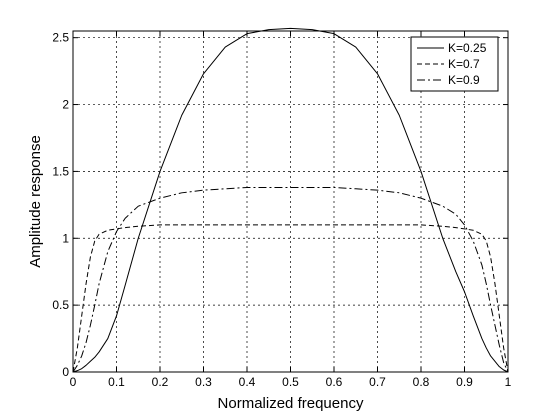 The image size is (560, 420). What do you see at coordinates (421, 382) in the screenshot?
I see `x-tick-label: 0.8` at bounding box center [421, 382].